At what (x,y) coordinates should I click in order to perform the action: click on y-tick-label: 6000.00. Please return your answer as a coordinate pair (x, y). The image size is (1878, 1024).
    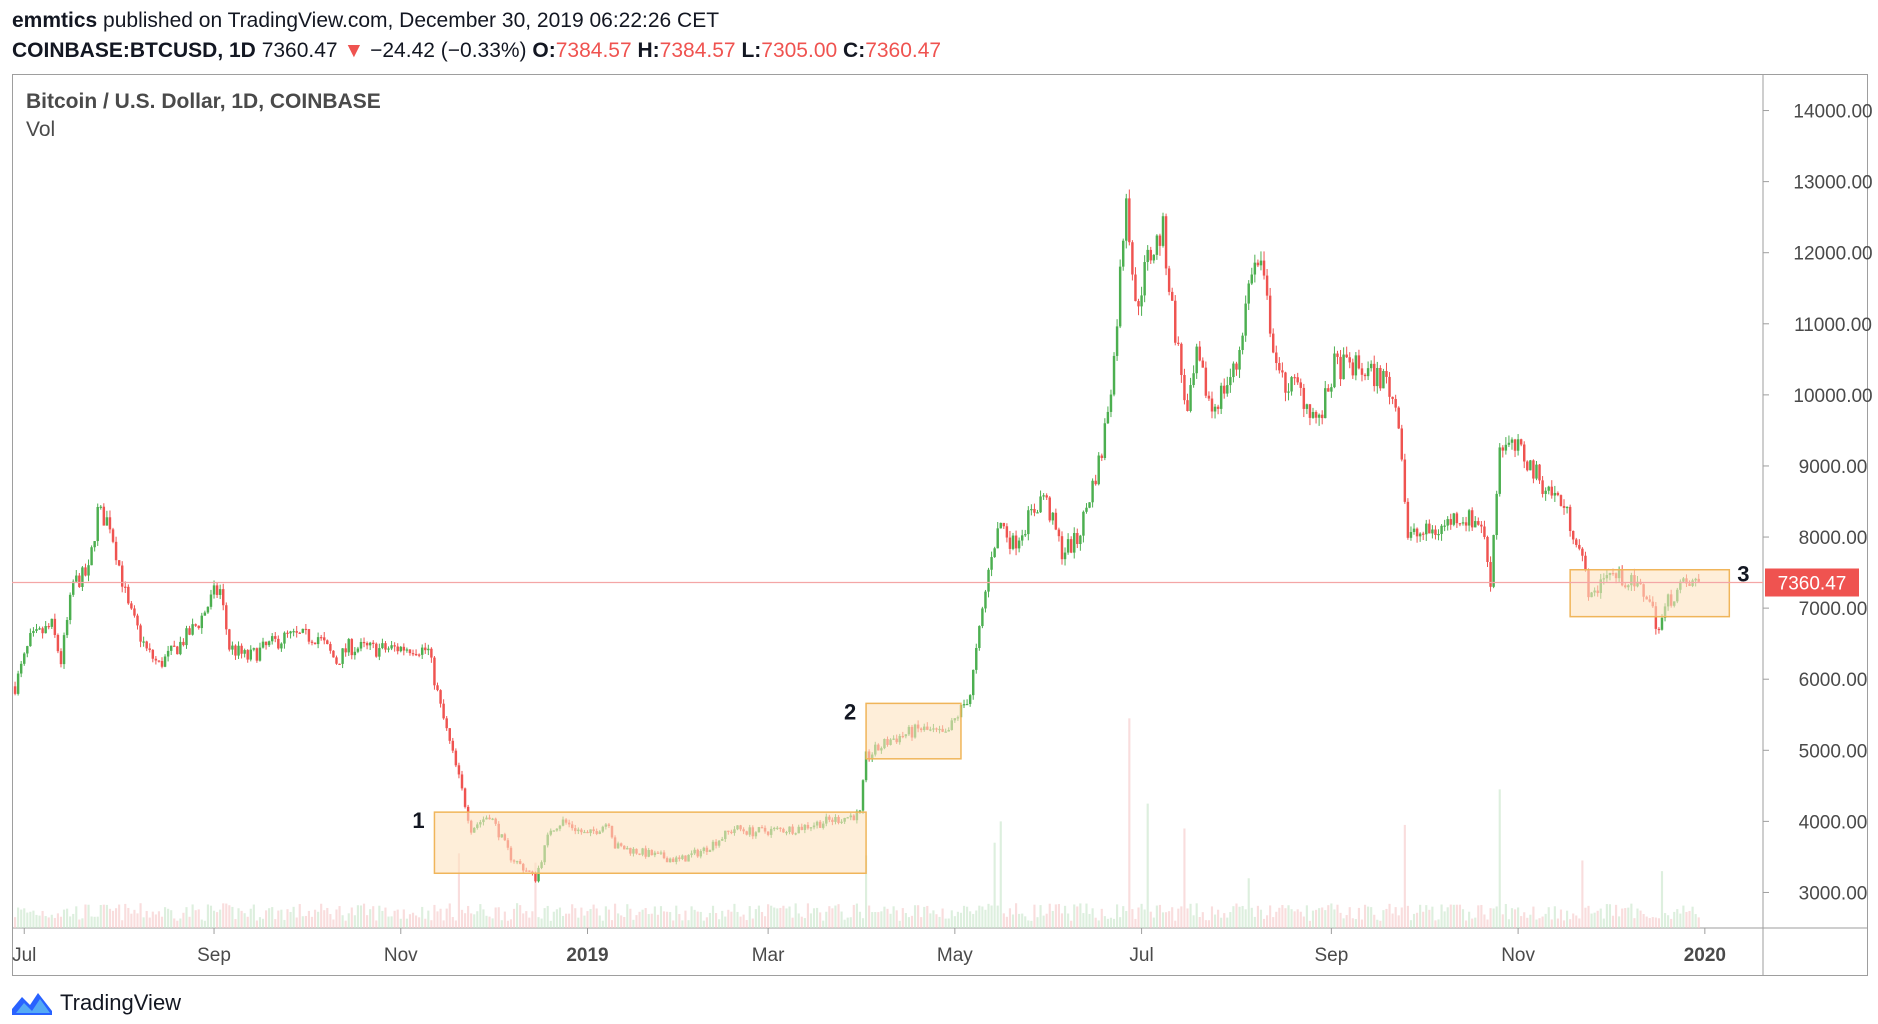
    Looking at the image, I should click on (1833, 680).